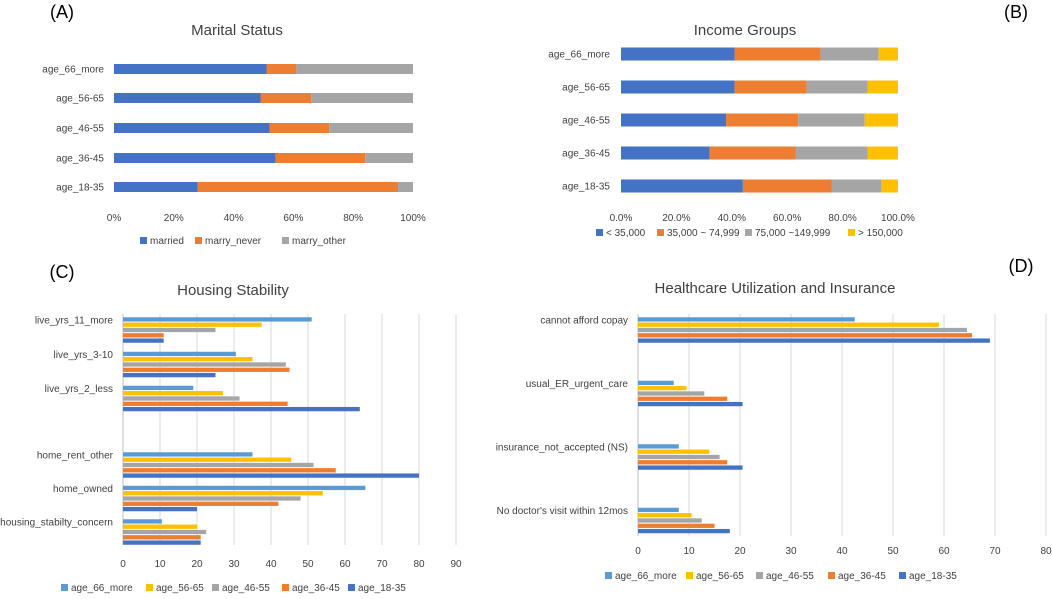  Describe the element at coordinates (679, 457) in the screenshot. I see `bar-age-46-55-insurance-not-accepted-ns` at that location.